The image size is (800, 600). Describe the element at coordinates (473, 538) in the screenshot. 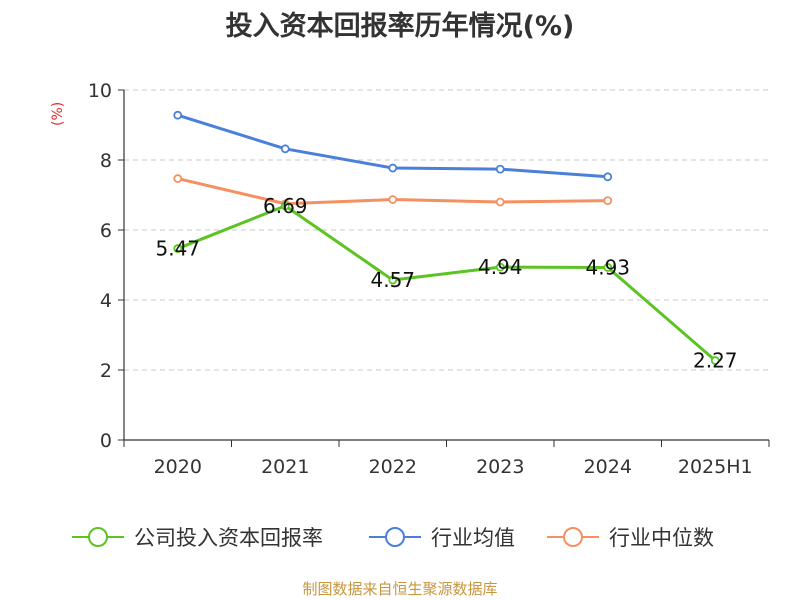

I see `legend-label: 行业均值` at that location.